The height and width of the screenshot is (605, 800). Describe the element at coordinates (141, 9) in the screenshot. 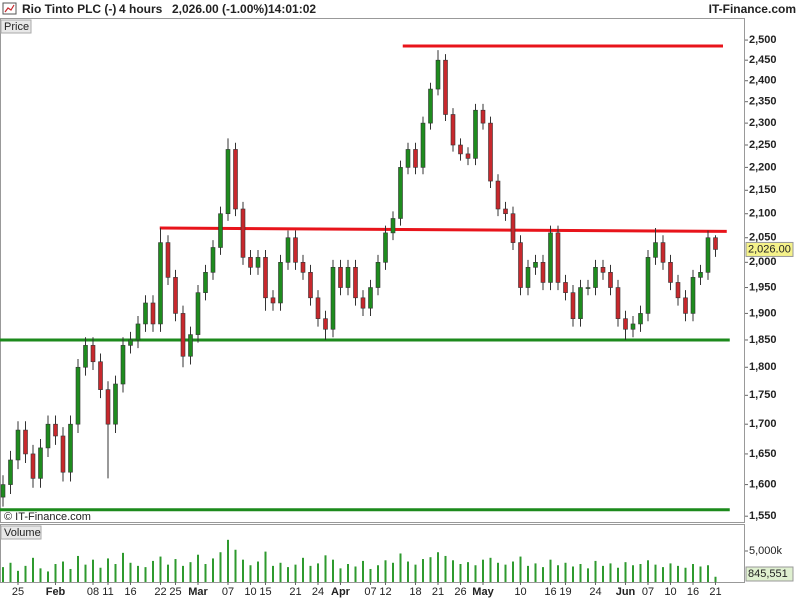

I see `interval: 4 hours` at that location.